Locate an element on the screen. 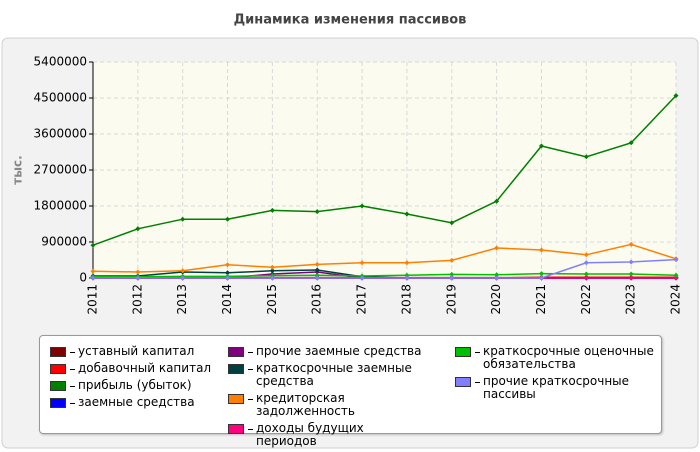 The width and height of the screenshot is (700, 452). legend-label: кредиторская задолженность is located at coordinates (305, 404).